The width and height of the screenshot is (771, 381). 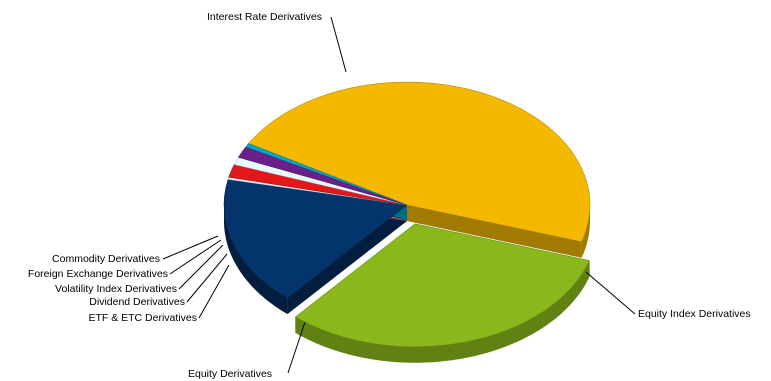 I want to click on label-volatility-index-derivatives: Volatility Index Derivatives, so click(x=116, y=289).